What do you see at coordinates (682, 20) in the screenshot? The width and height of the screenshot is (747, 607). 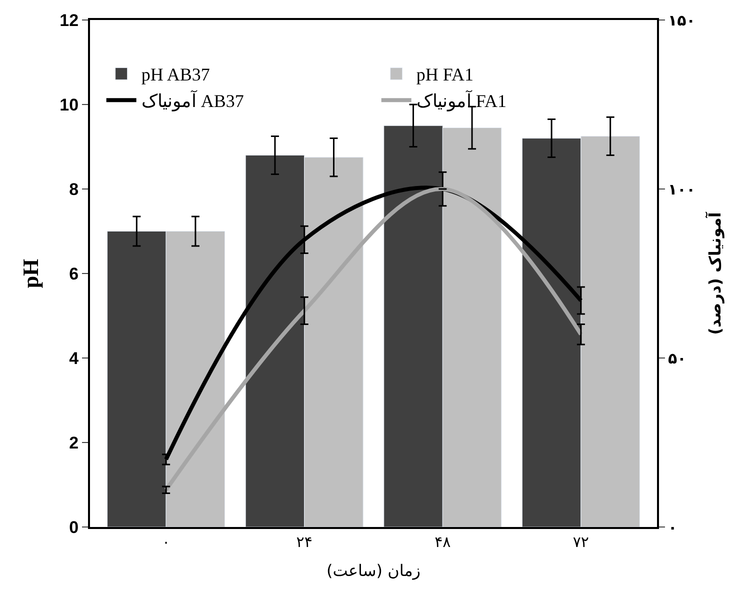 I see `y2-tick-label: ۱۵۰` at bounding box center [682, 20].